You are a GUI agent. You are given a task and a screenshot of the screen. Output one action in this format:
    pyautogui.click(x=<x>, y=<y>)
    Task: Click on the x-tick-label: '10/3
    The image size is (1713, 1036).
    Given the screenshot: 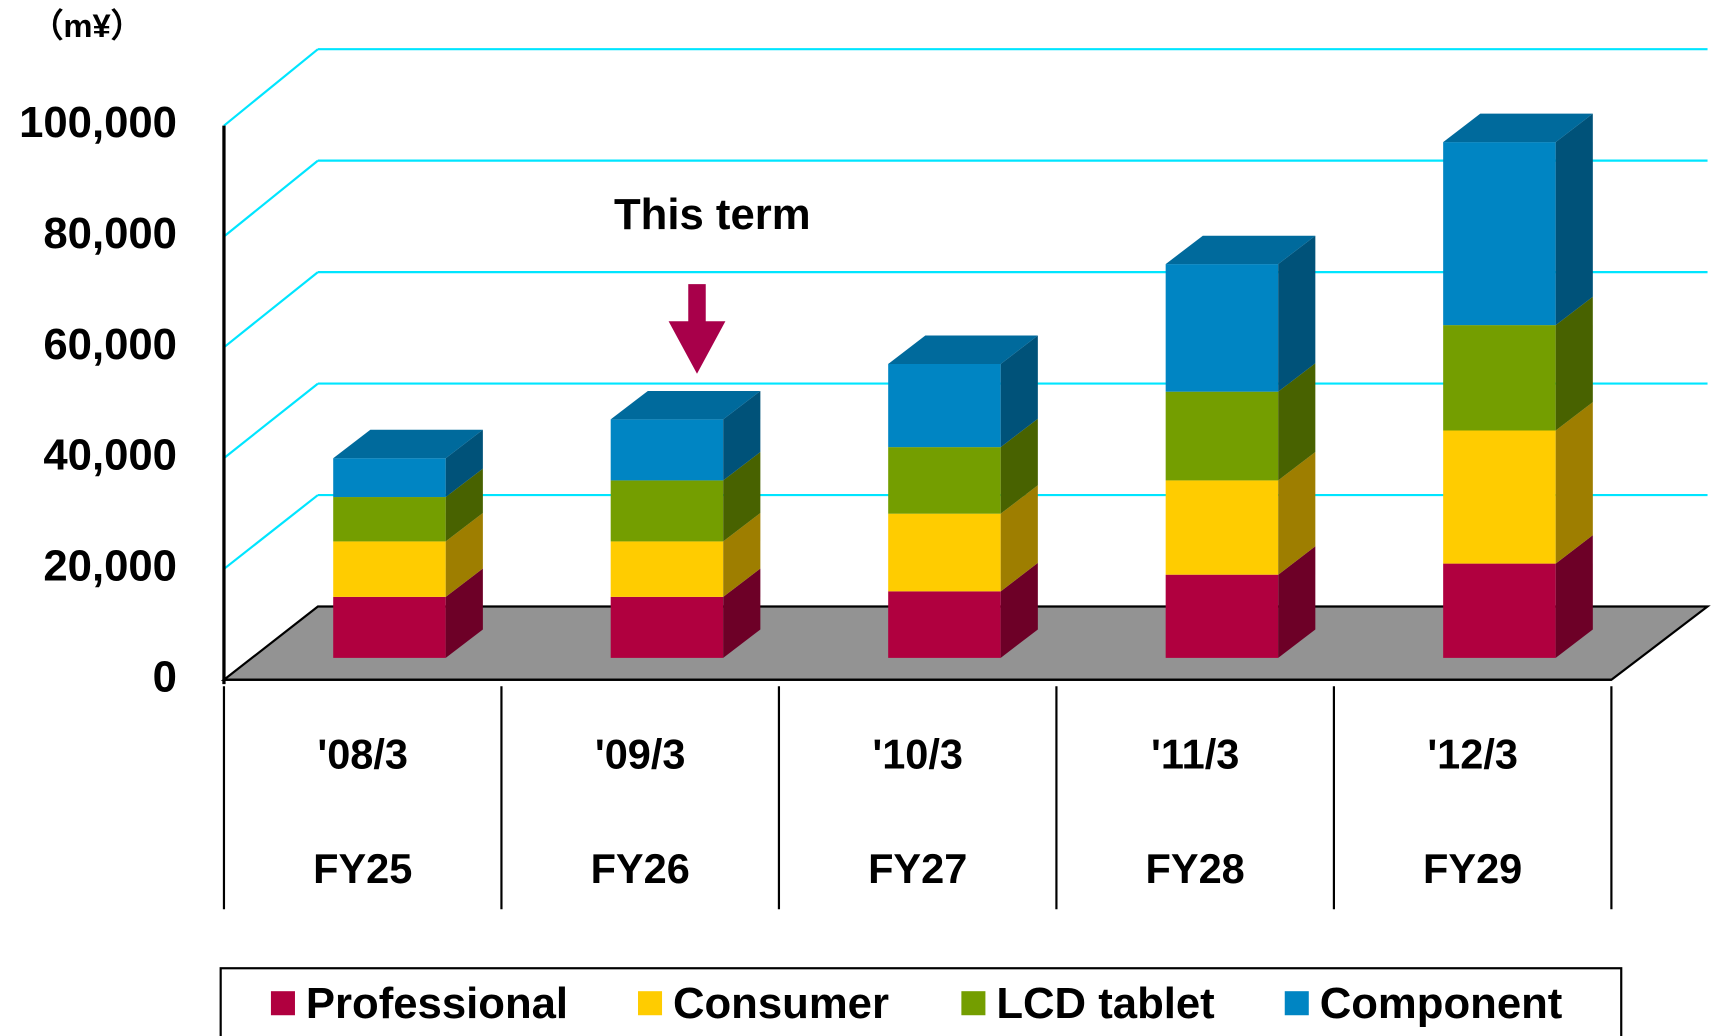 What is the action you would take?
    pyautogui.click(x=917, y=753)
    